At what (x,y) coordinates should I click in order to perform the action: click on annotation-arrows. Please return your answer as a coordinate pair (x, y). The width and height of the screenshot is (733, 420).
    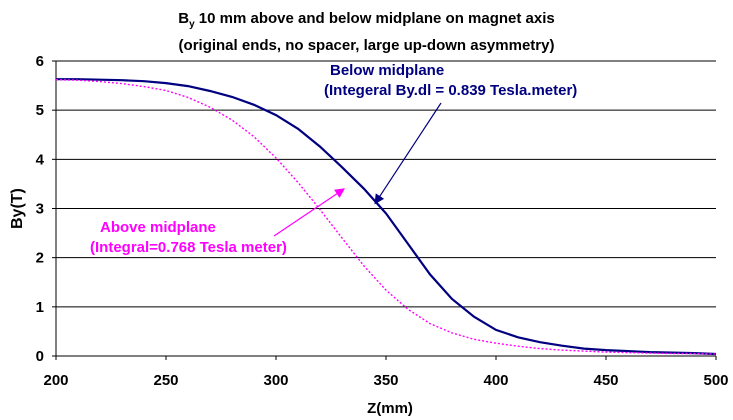
    Looking at the image, I should click on (357, 169).